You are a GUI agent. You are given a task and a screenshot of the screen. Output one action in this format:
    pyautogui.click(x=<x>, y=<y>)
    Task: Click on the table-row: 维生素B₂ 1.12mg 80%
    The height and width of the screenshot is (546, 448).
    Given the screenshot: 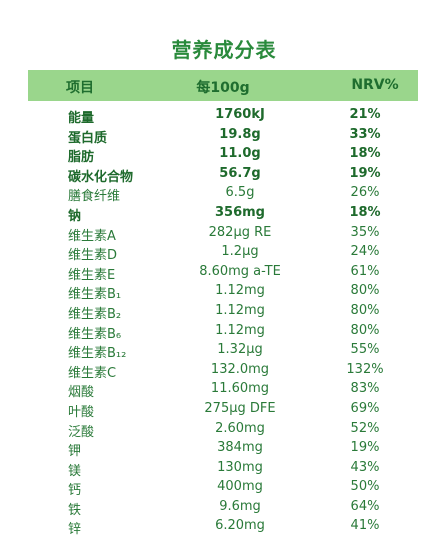 What is the action you would take?
    pyautogui.click(x=224, y=312)
    